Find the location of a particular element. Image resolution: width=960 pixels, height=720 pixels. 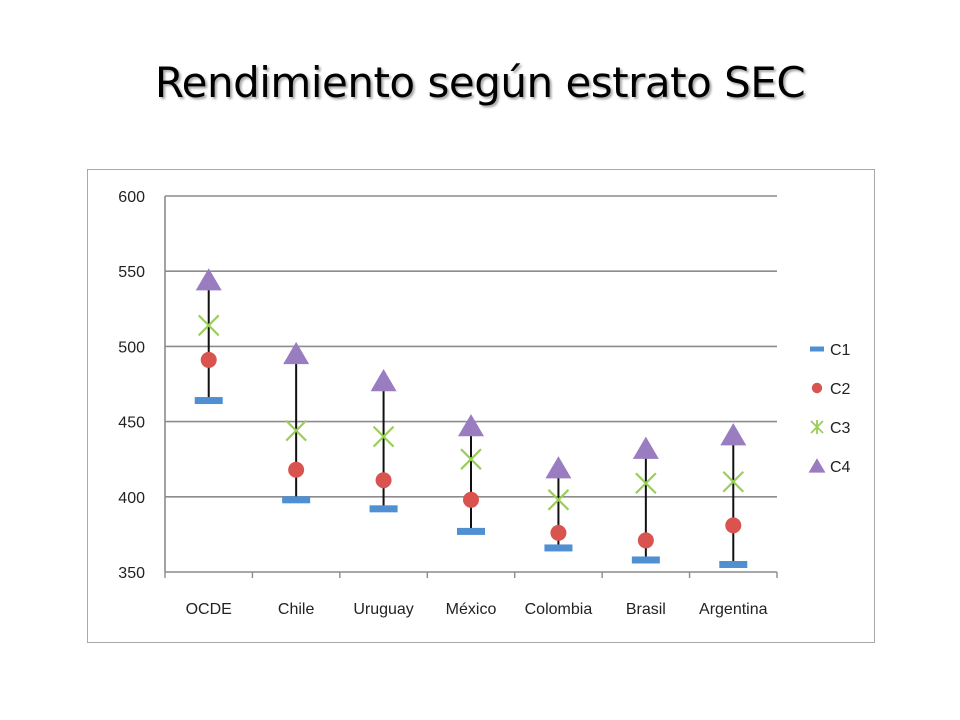

legend-marker-c4 is located at coordinates (817, 465).